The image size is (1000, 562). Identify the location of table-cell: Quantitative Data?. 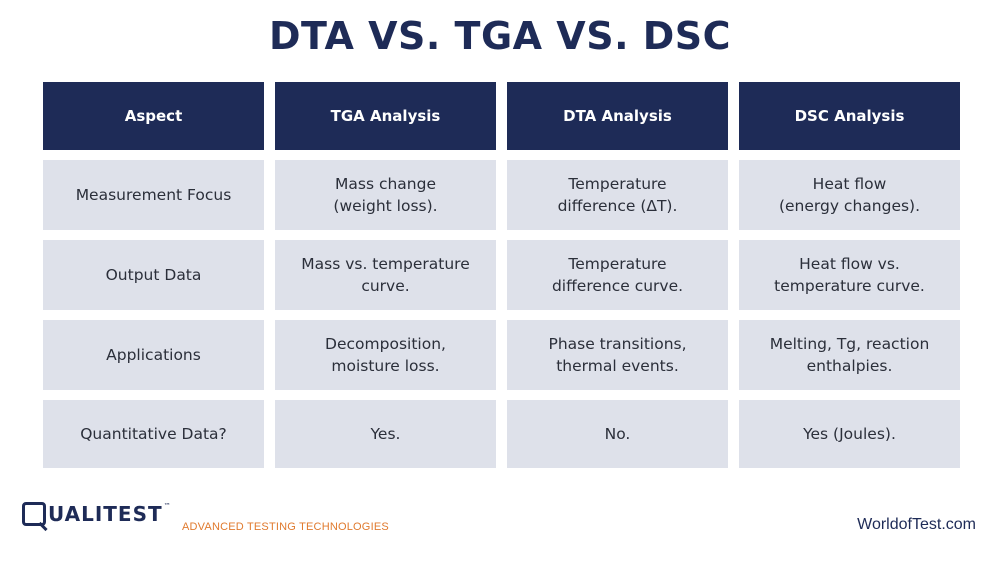
(153, 434).